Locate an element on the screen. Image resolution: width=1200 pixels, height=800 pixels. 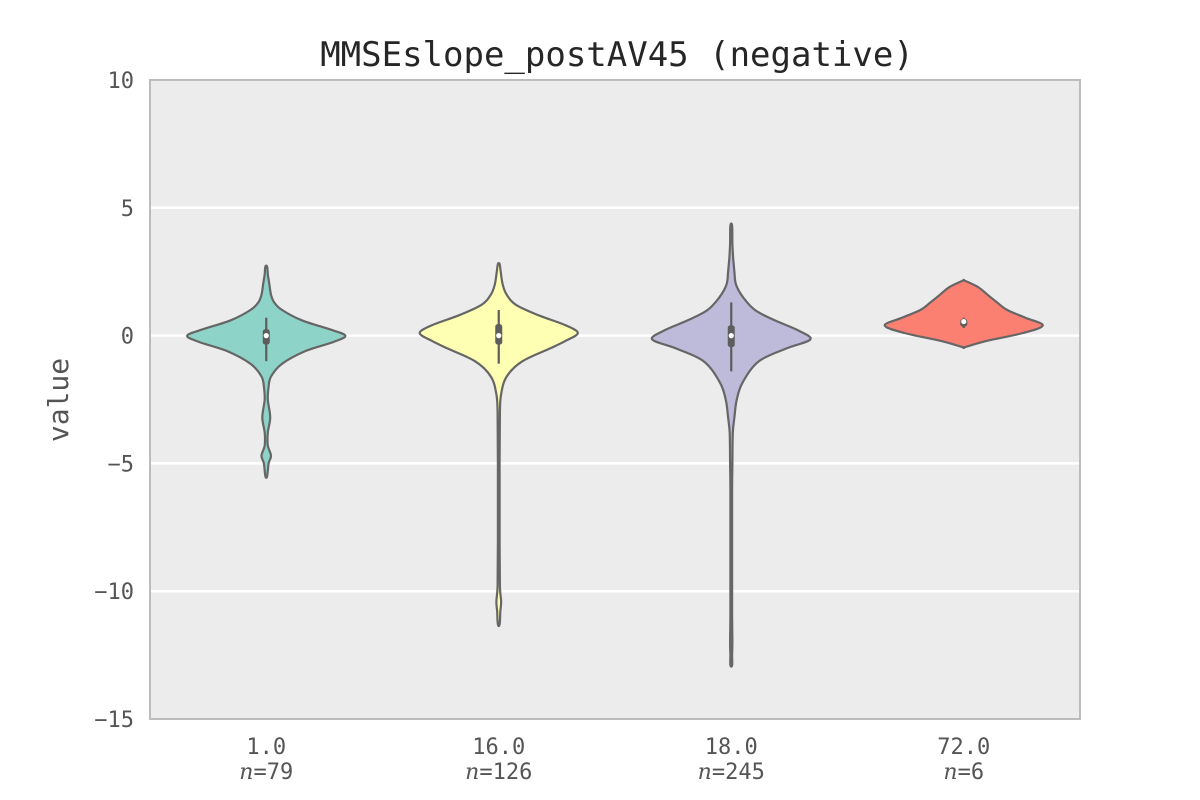
violin-18.0 is located at coordinates (731, 445).